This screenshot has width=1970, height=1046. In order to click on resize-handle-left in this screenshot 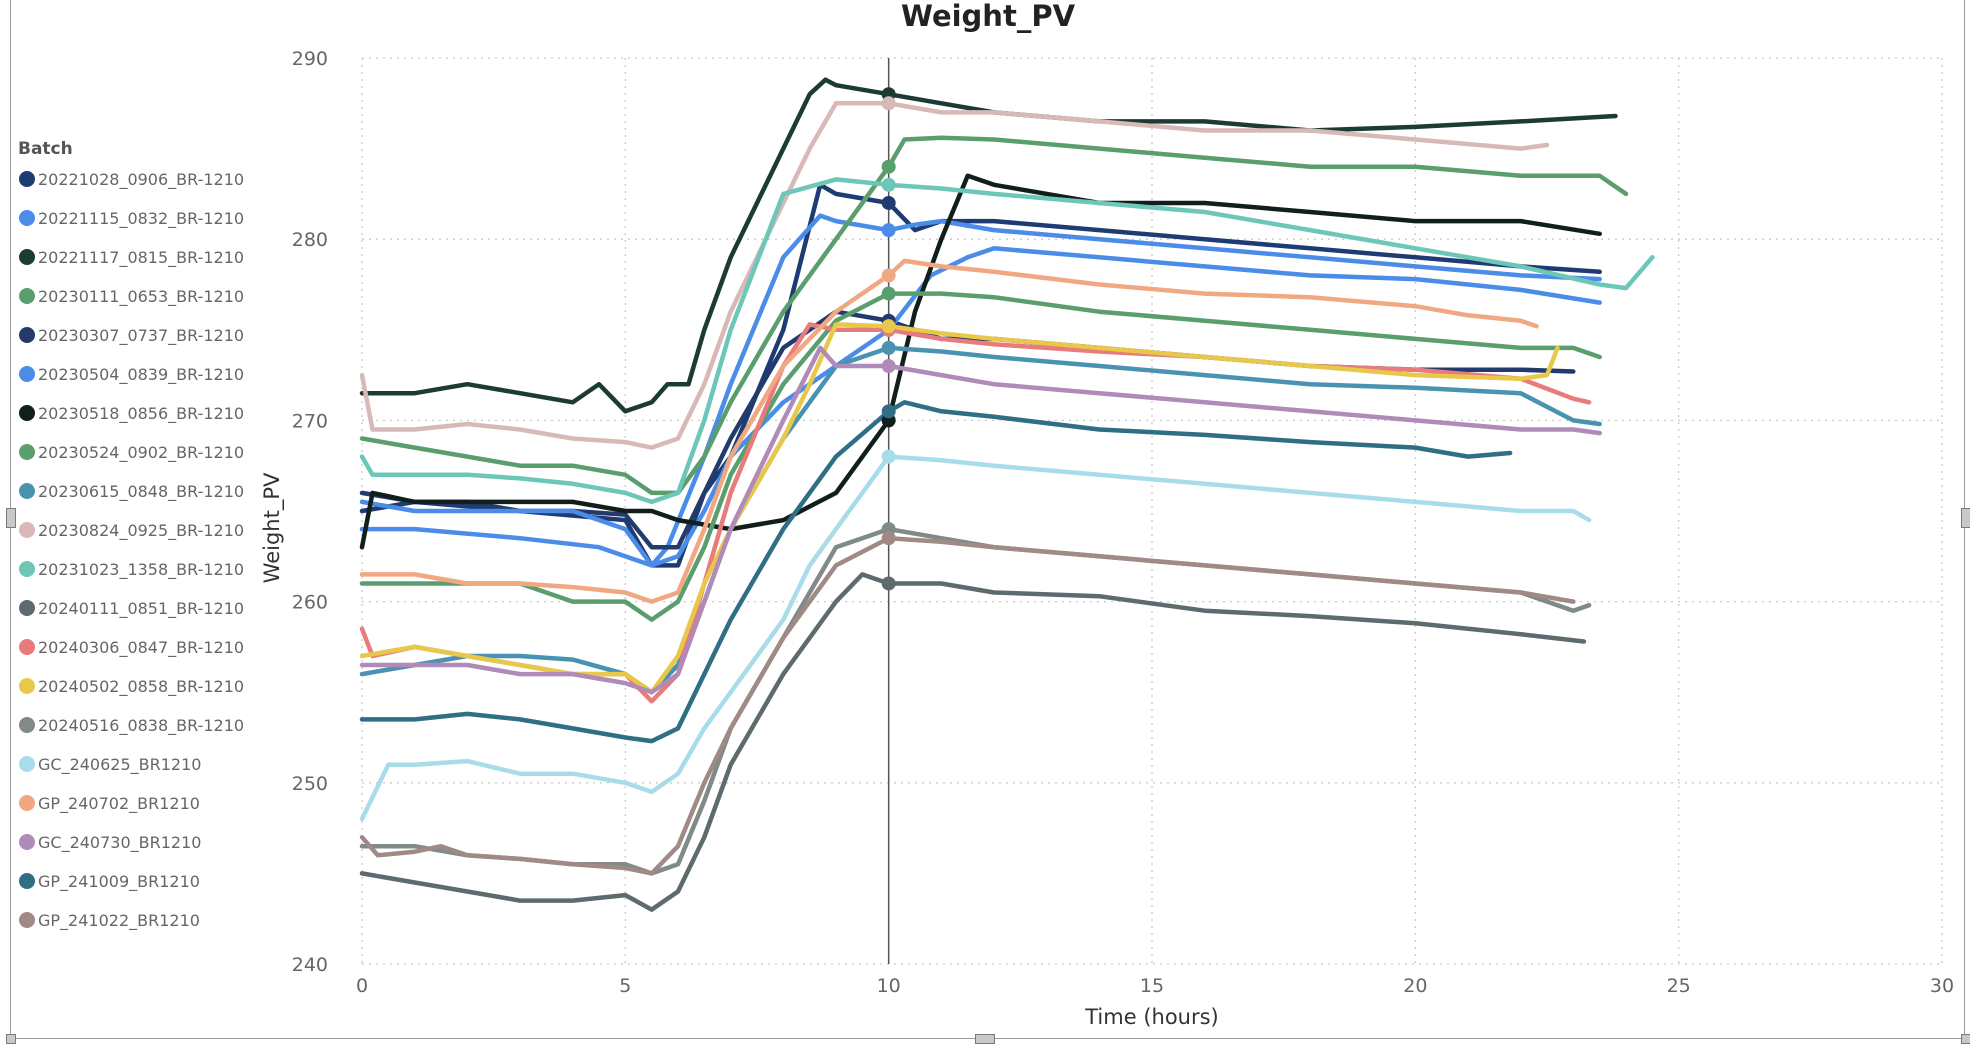, I will do `click(11, 518)`.